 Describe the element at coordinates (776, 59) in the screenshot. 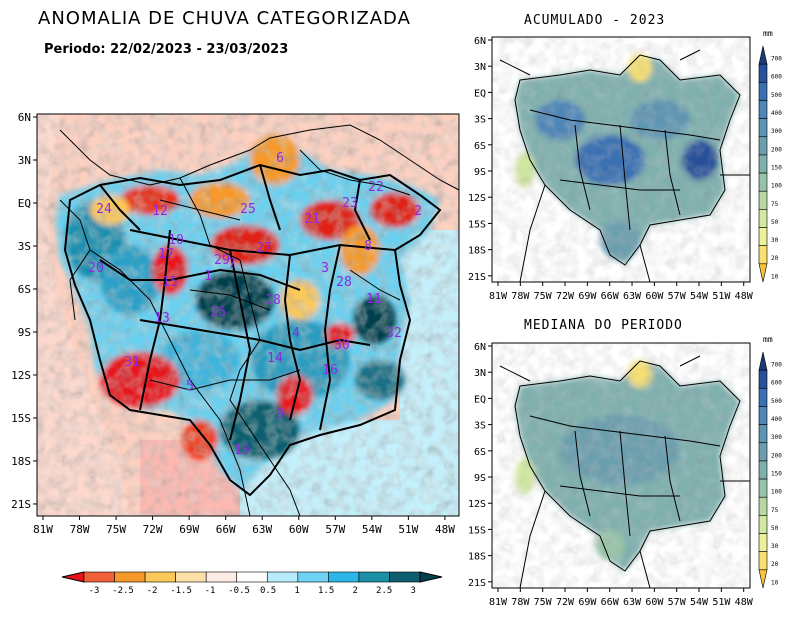

I see `colorbar-label: 700` at that location.